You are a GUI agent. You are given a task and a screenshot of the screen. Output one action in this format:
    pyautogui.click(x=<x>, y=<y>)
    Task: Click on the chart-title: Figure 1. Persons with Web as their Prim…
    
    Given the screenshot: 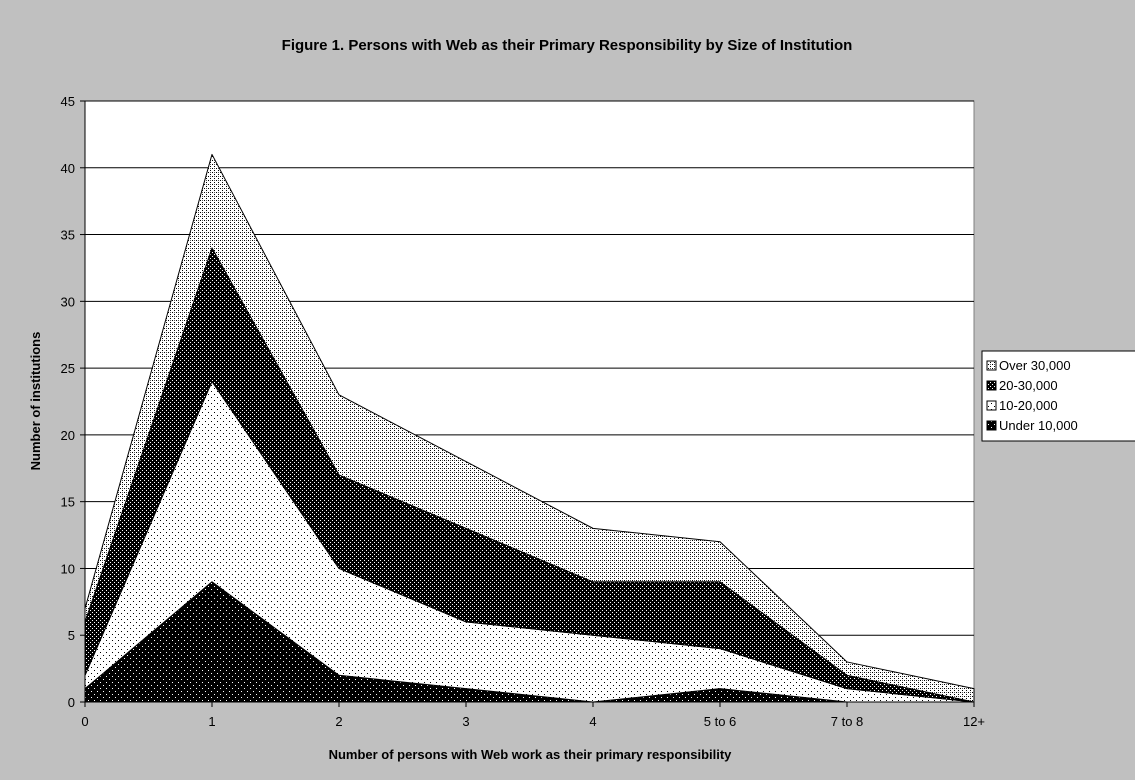 What is the action you would take?
    pyautogui.click(x=567, y=45)
    